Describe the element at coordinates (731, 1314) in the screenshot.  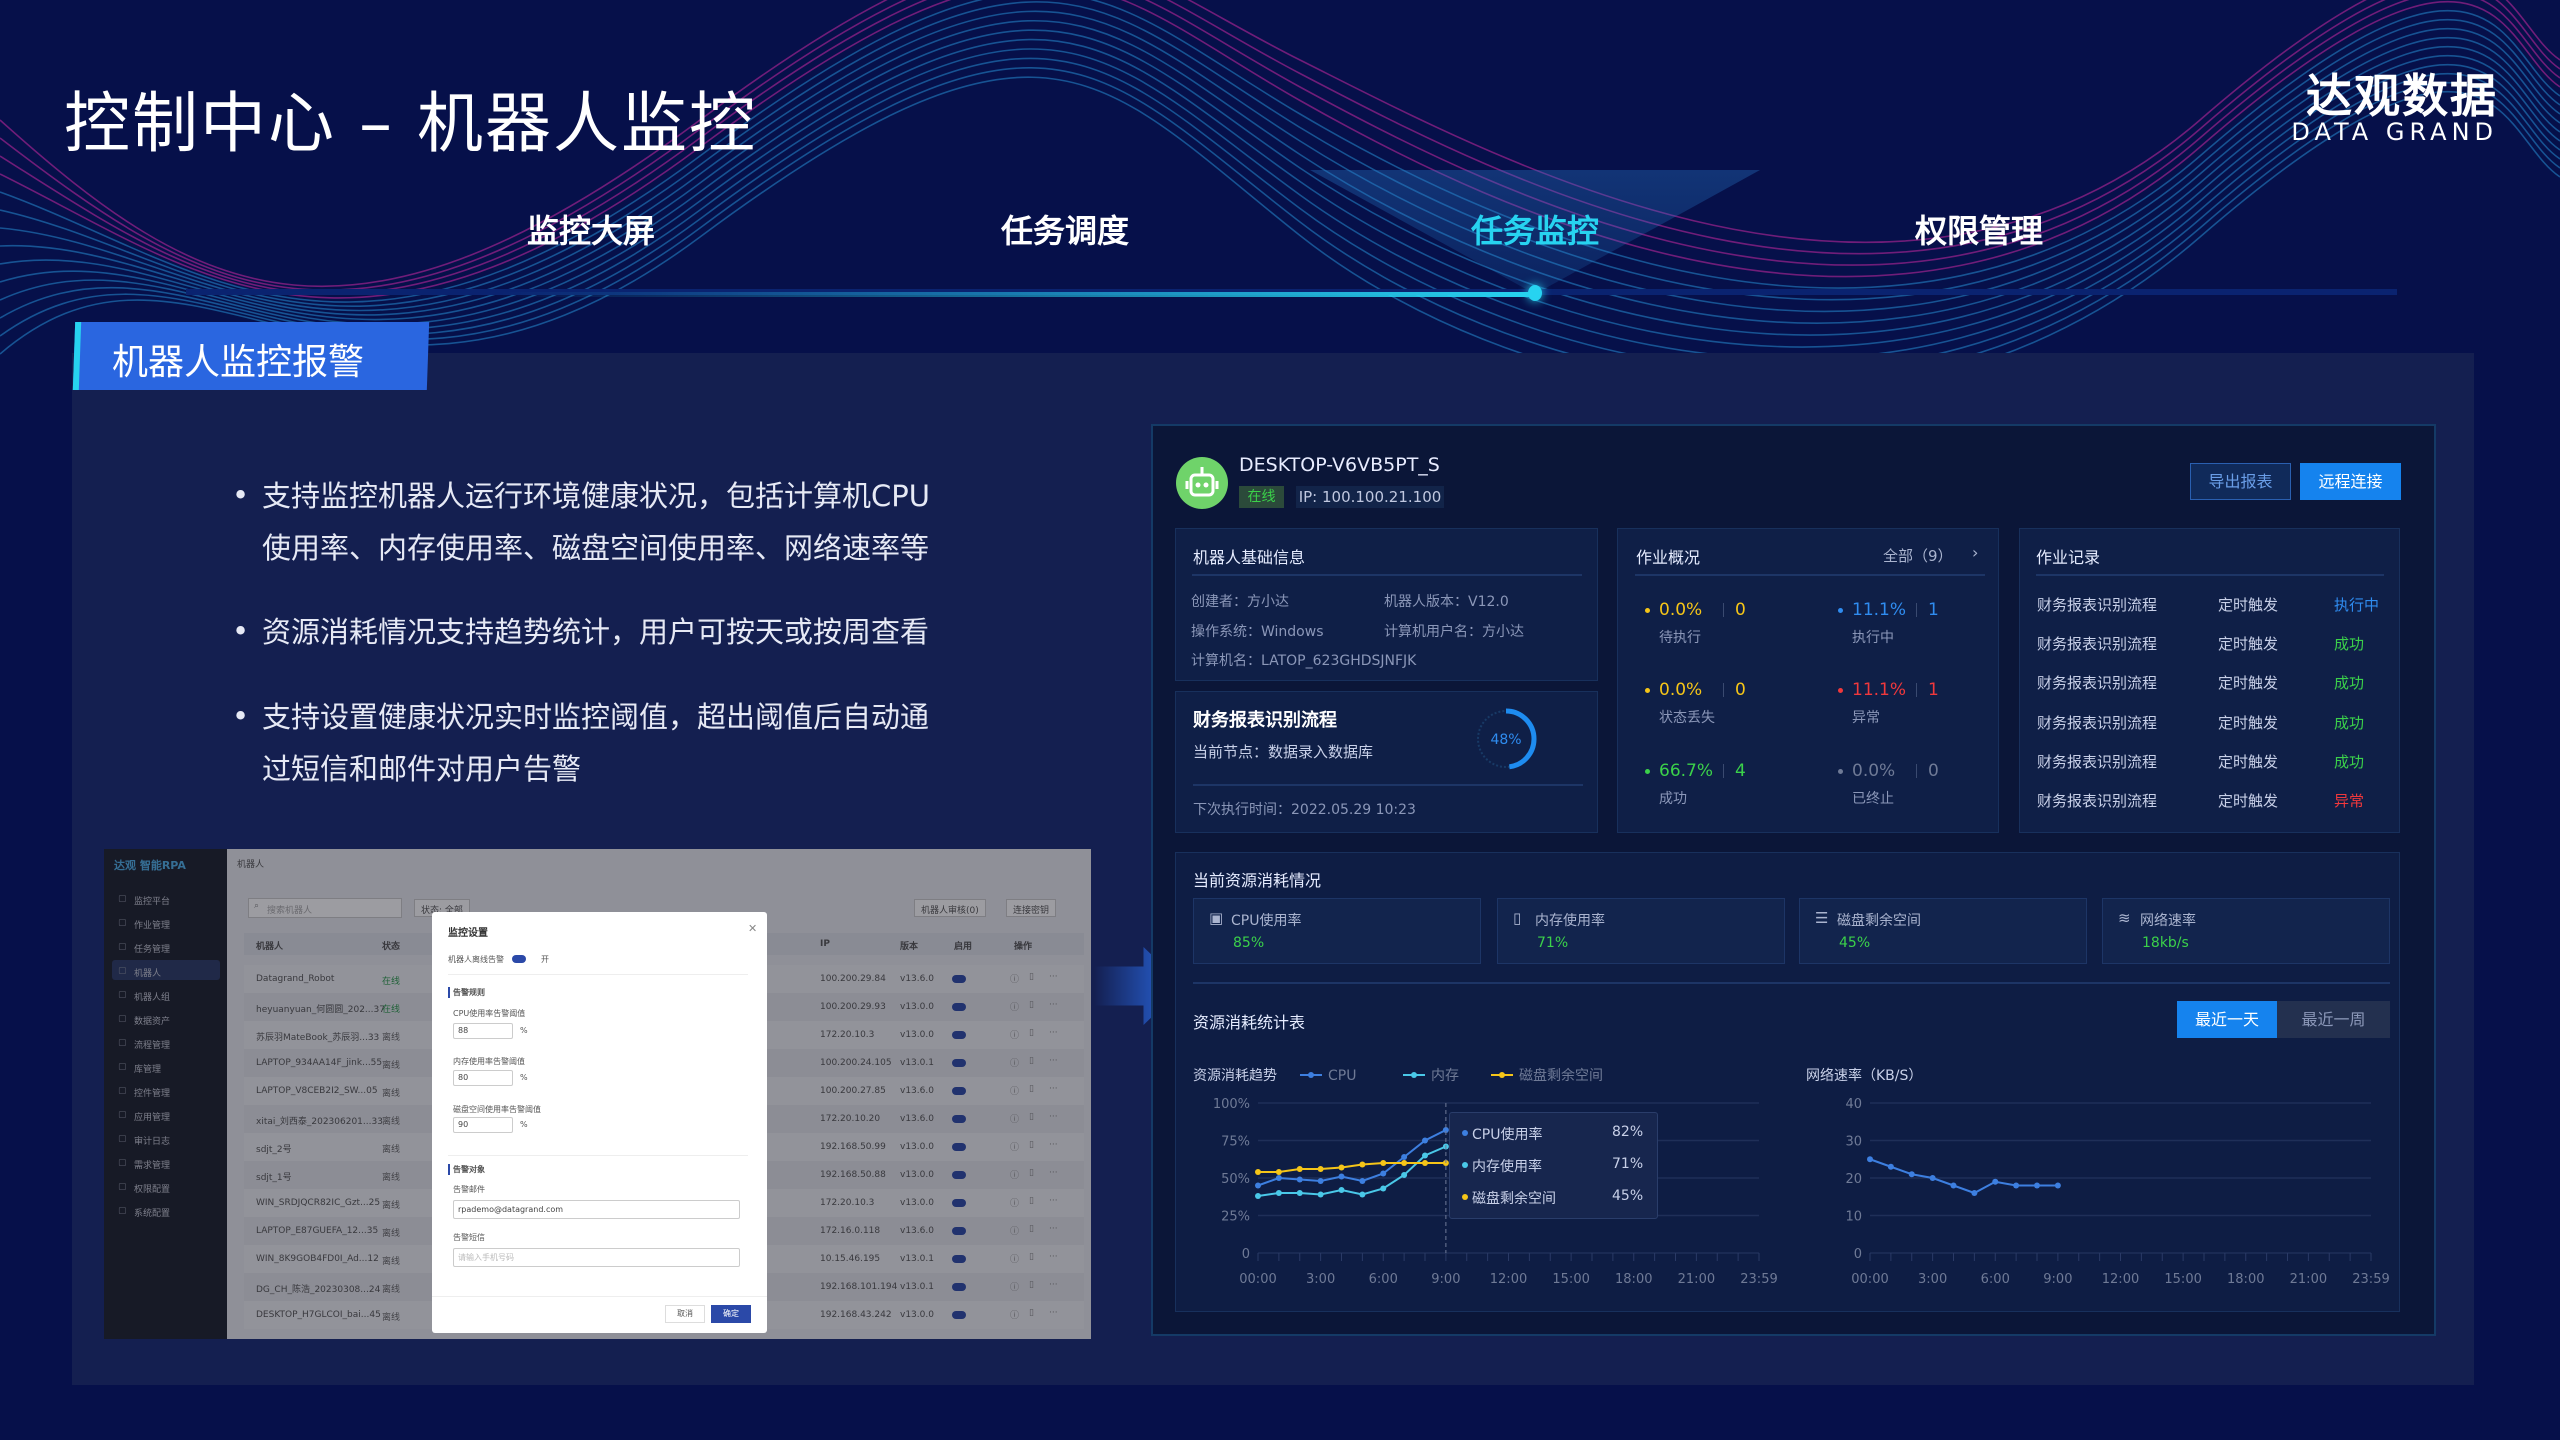
I see `confirm-button: 确定` at that location.